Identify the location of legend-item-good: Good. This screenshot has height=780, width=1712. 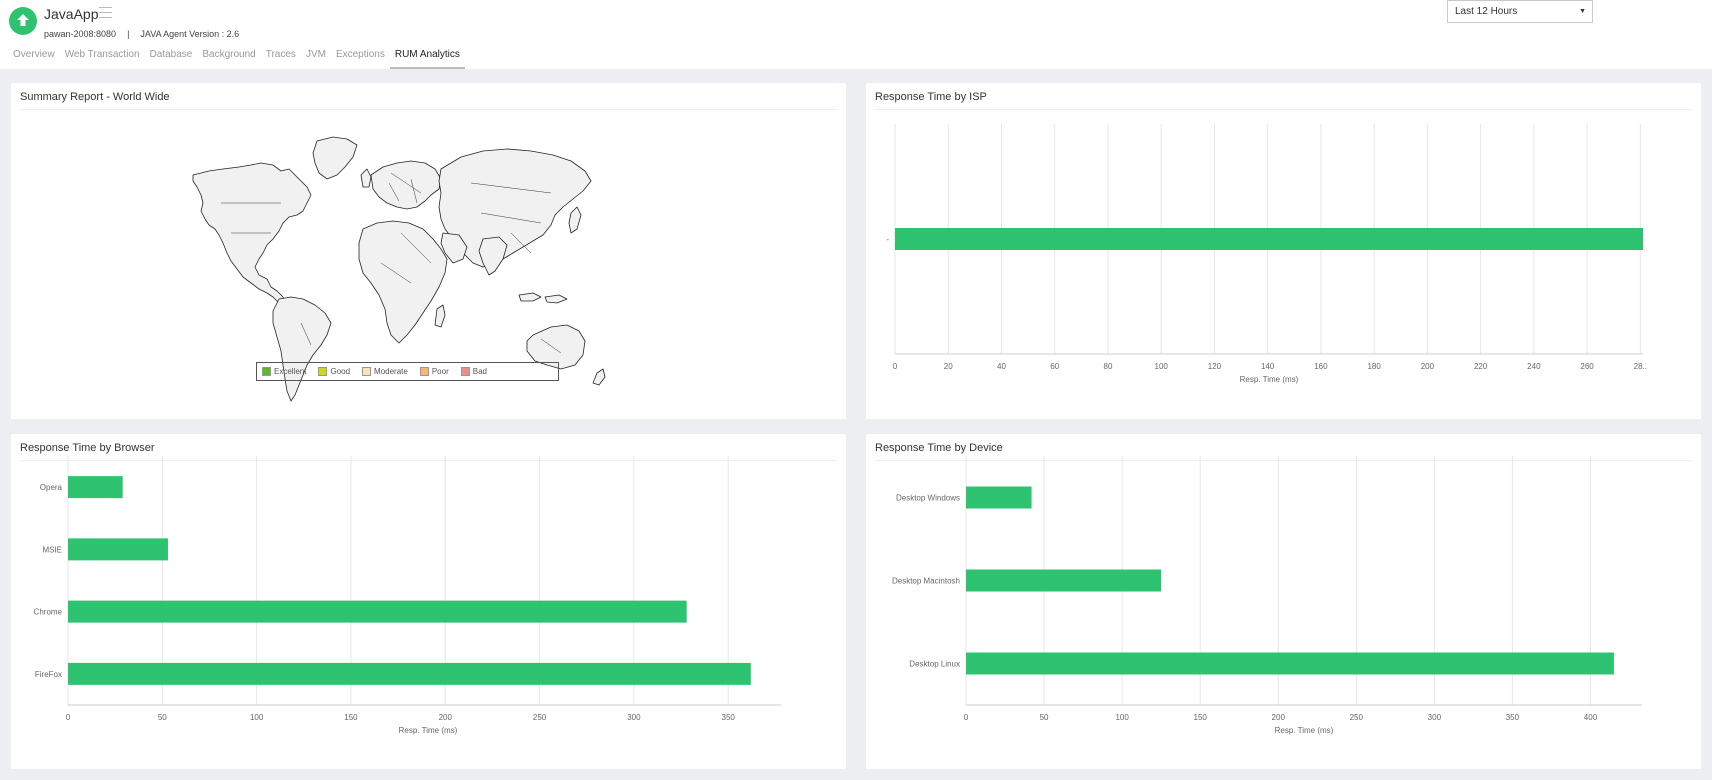
(334, 371).